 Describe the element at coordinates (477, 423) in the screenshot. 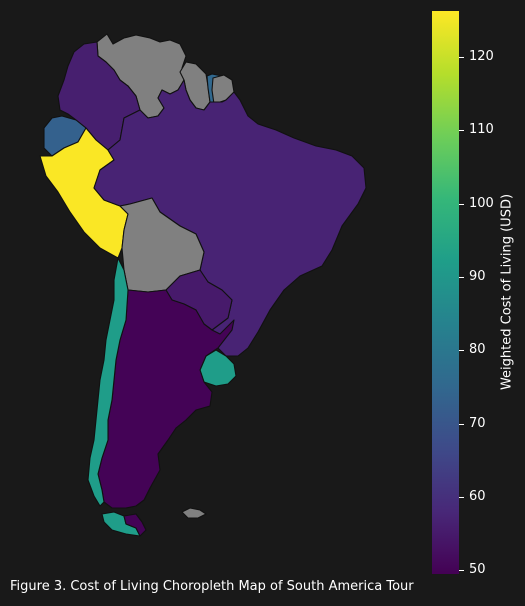

I see `colorbar-tick-label-70: 70` at that location.